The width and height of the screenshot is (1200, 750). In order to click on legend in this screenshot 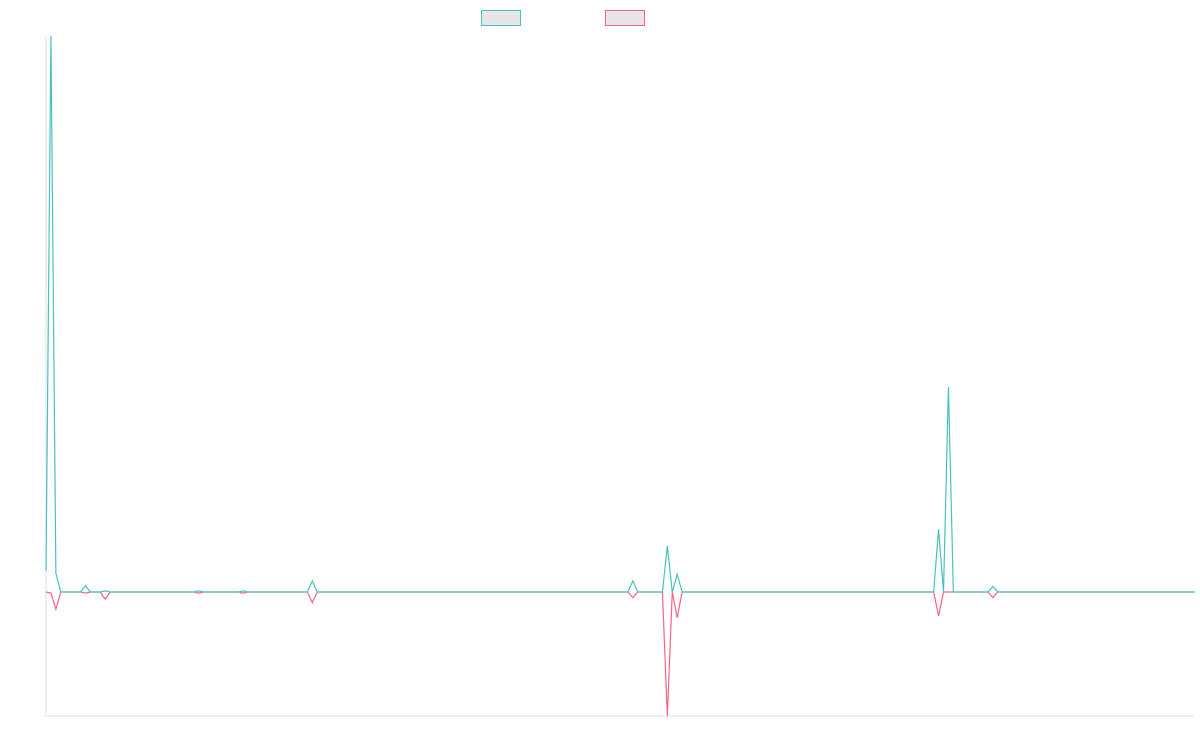, I will do `click(563, 18)`.